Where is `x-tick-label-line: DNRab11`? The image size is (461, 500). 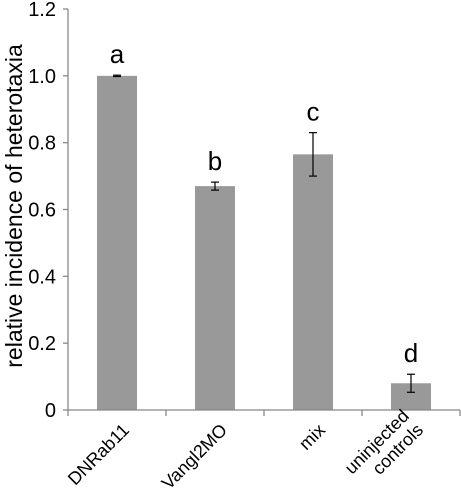
x-tick-label-line: DNRab11 is located at coordinates (98, 454).